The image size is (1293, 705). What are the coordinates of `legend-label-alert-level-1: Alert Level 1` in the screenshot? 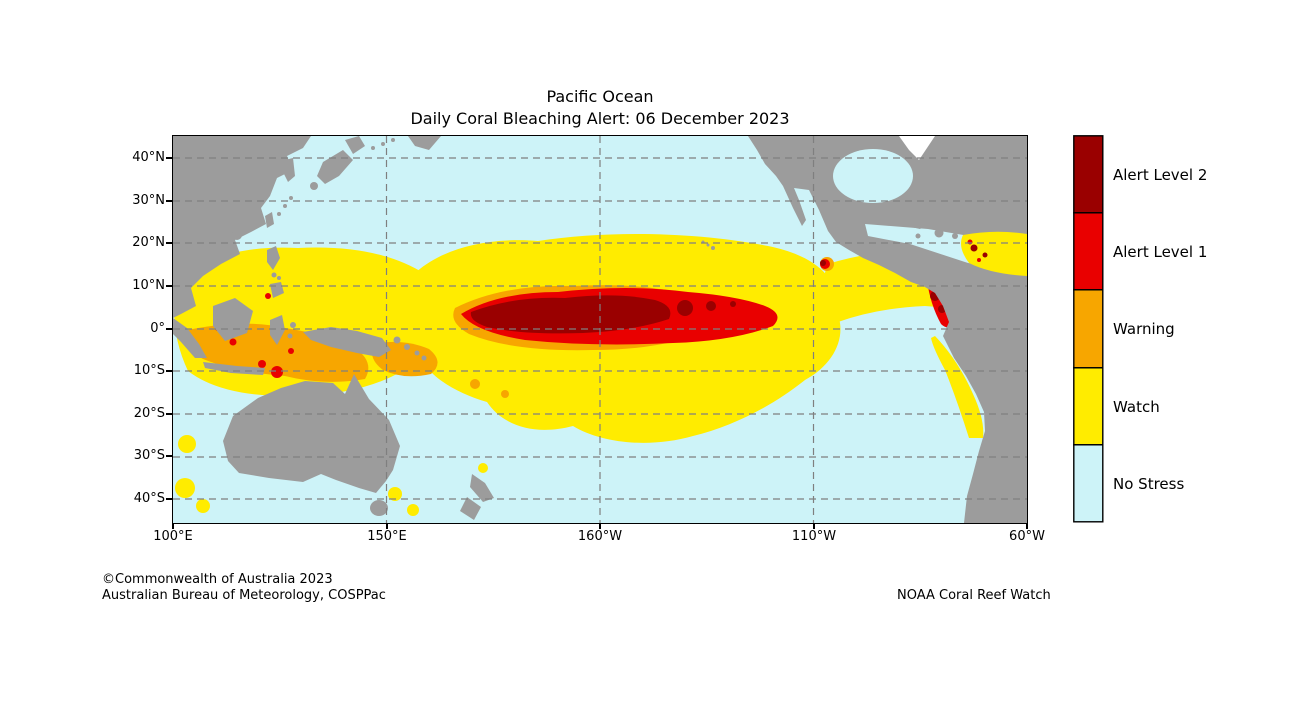 It's located at (1160, 252).